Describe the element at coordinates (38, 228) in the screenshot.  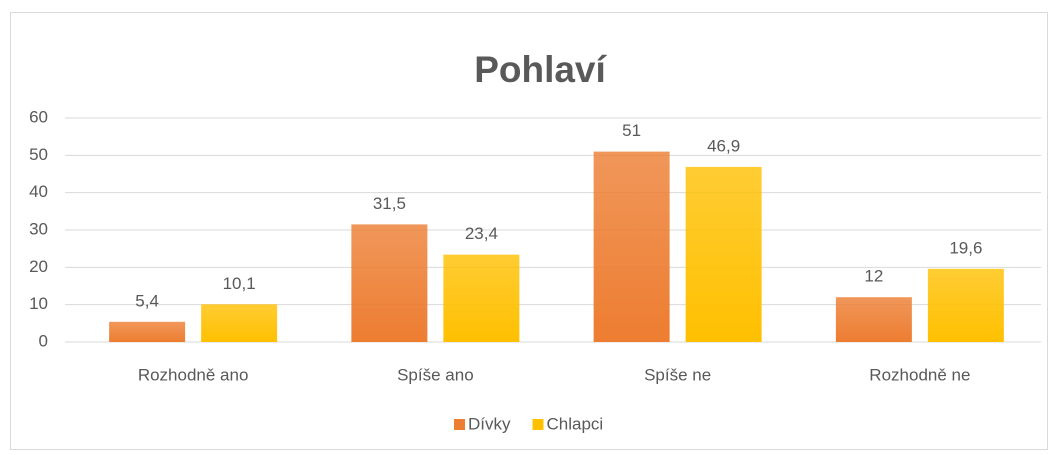
I see `y-tick-label: 30` at that location.